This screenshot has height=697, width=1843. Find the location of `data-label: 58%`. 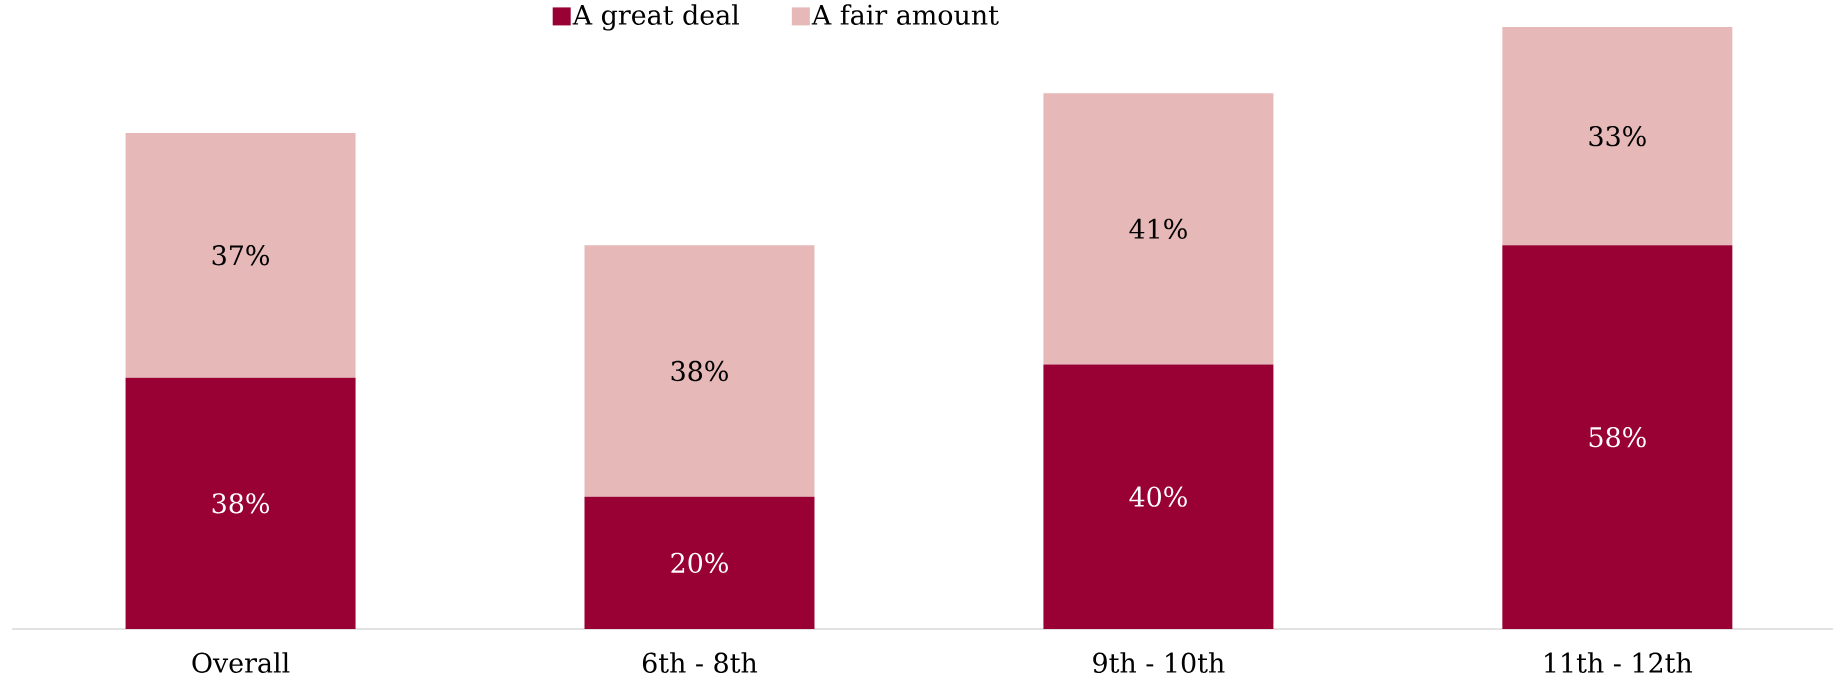

data-label: 58% is located at coordinates (1617, 437).